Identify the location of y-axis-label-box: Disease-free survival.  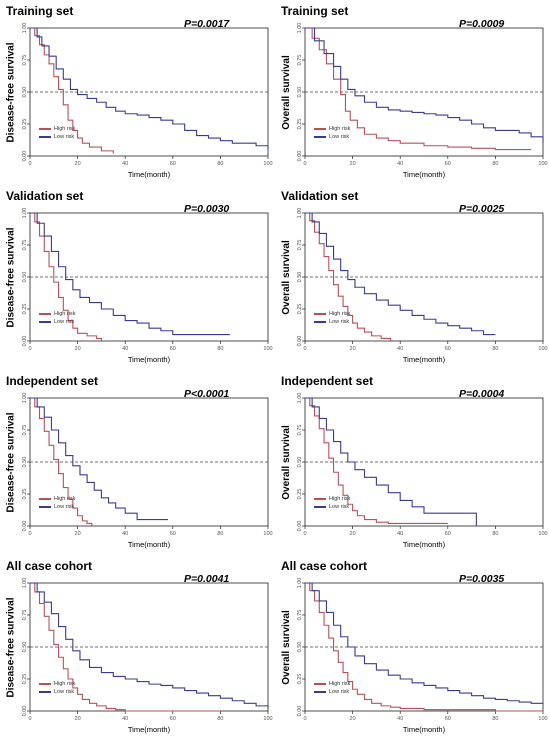
(11, 277).